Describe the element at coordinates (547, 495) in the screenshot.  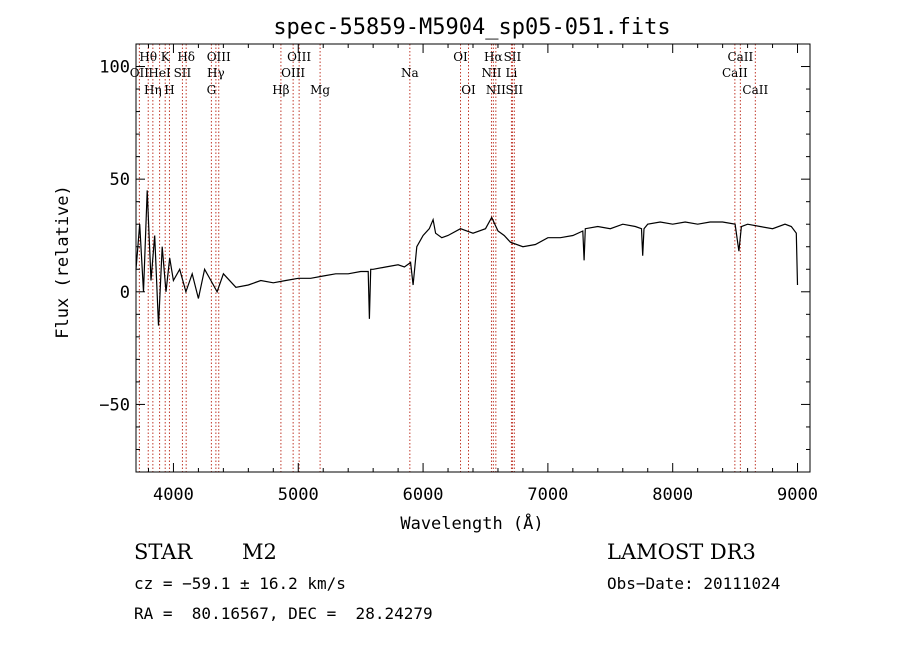
I see `x-tick-label: 7000` at that location.